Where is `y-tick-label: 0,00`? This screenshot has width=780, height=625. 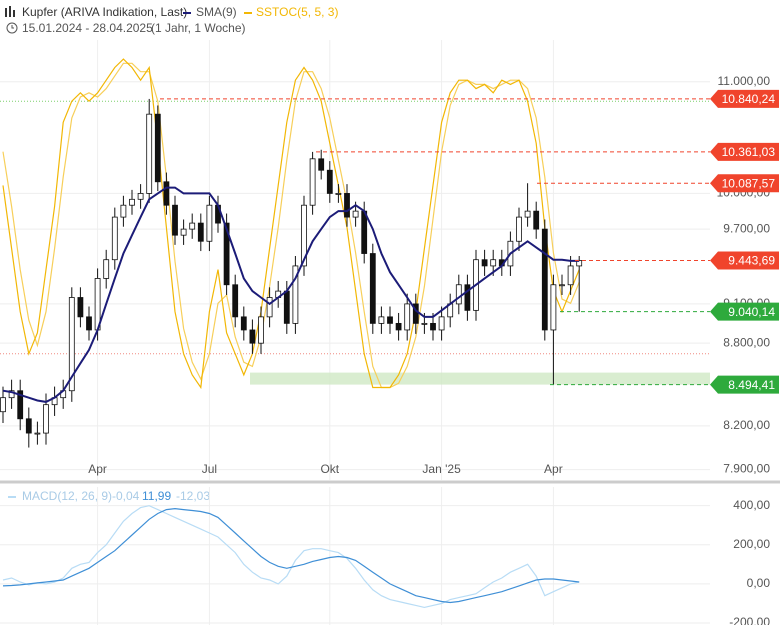
y-tick-label: 0,00 is located at coordinates (759, 583).